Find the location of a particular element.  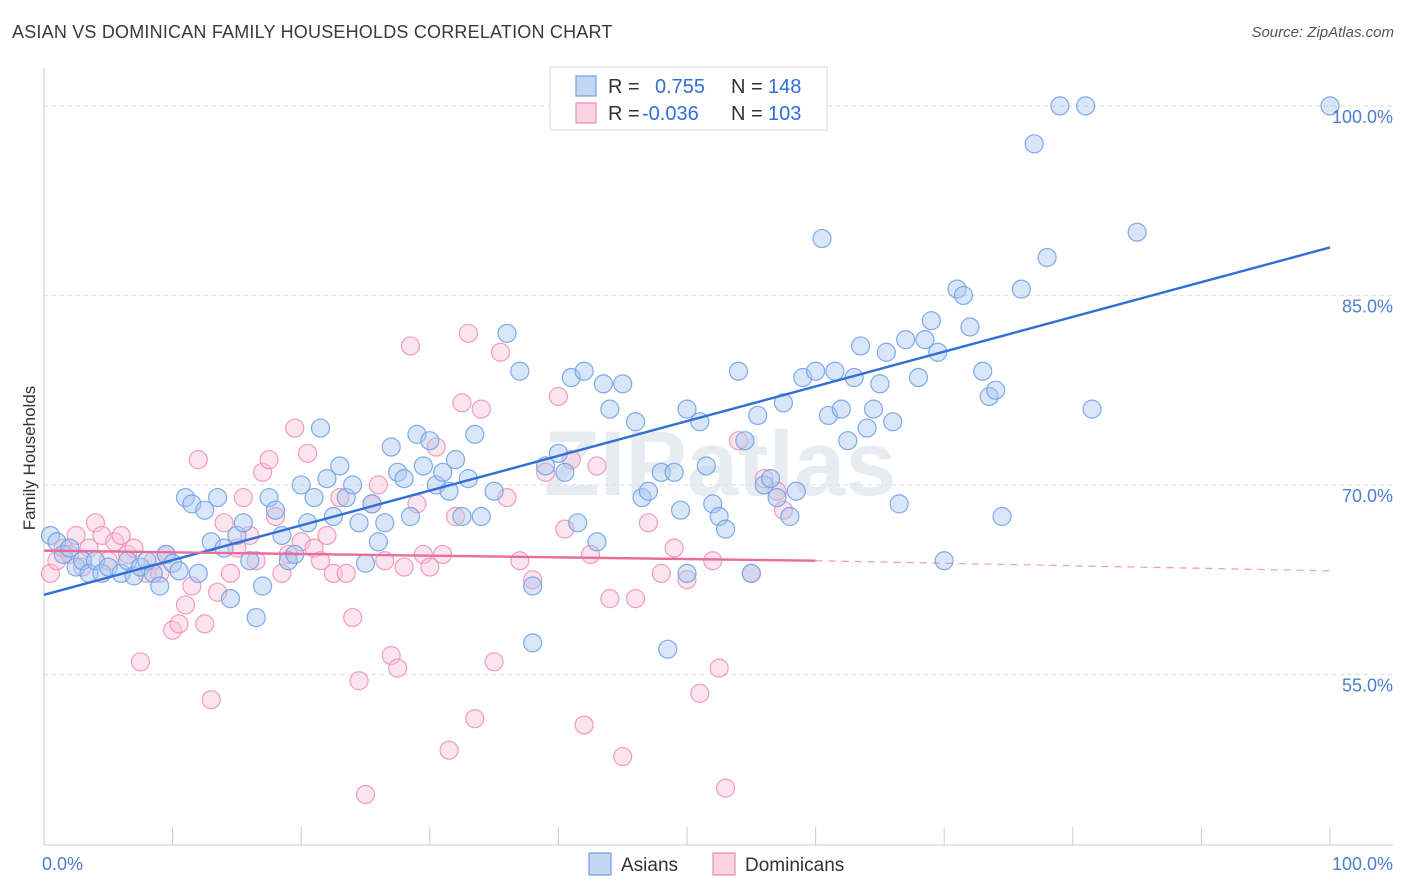

bottom-legend-label-dominicans: Dominicans is located at coordinates (794, 865).